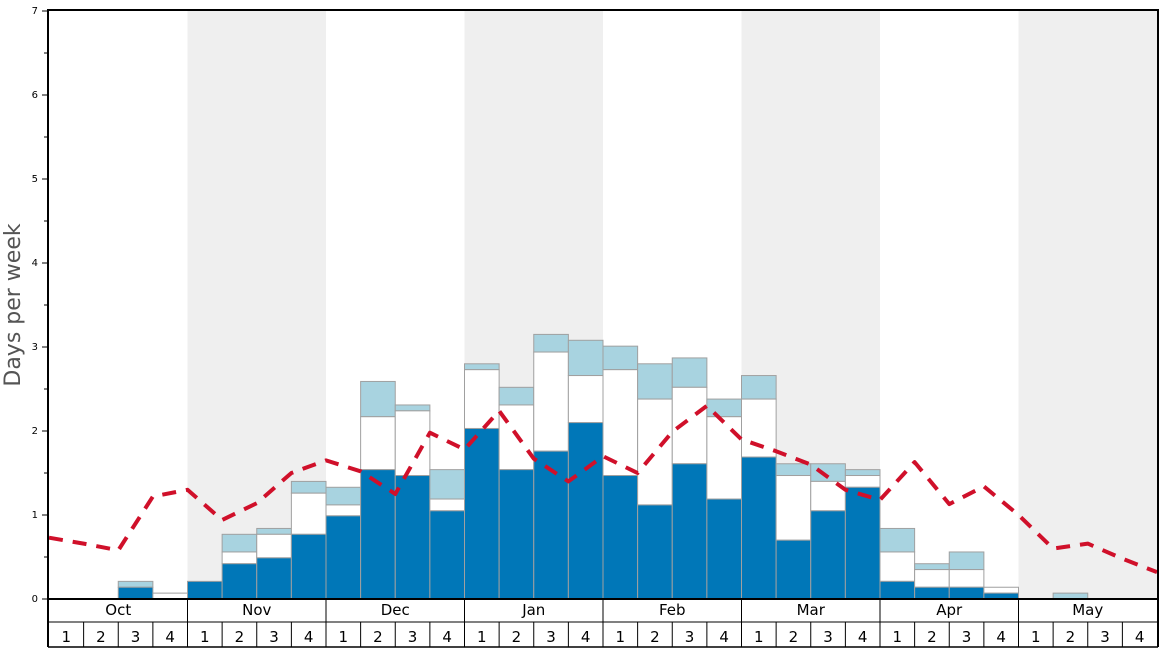  I want to click on y-tick-label: 4, so click(35, 263).